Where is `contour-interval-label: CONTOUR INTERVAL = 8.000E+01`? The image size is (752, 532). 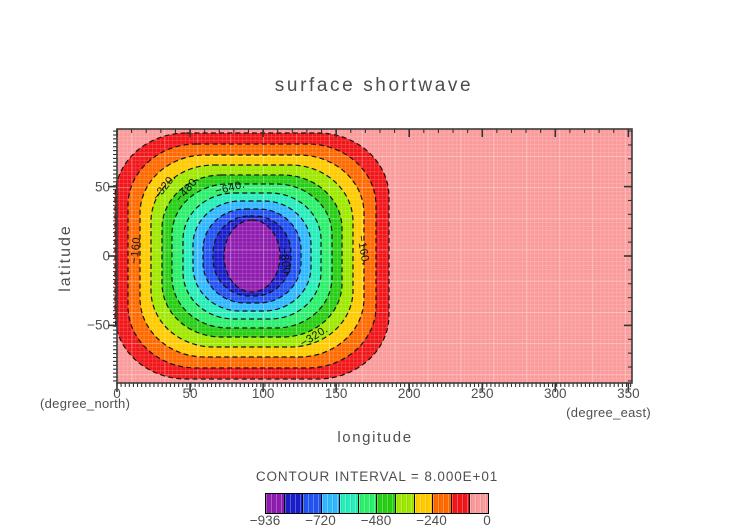
contour-interval-label: CONTOUR INTERVAL = 8.000E+01 is located at coordinates (377, 476).